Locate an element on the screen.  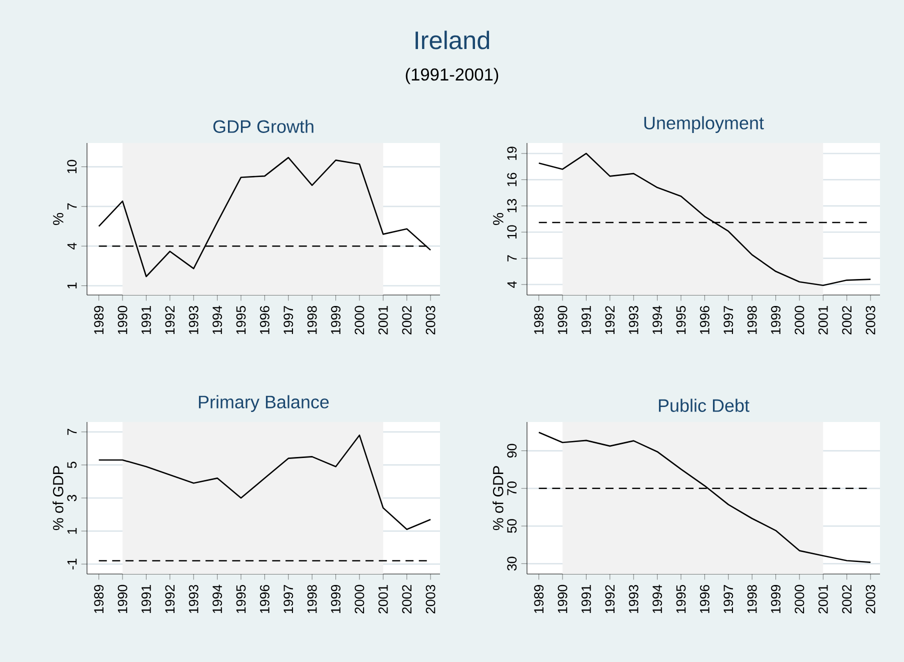
text: Ireland is located at coordinates (453, 40).